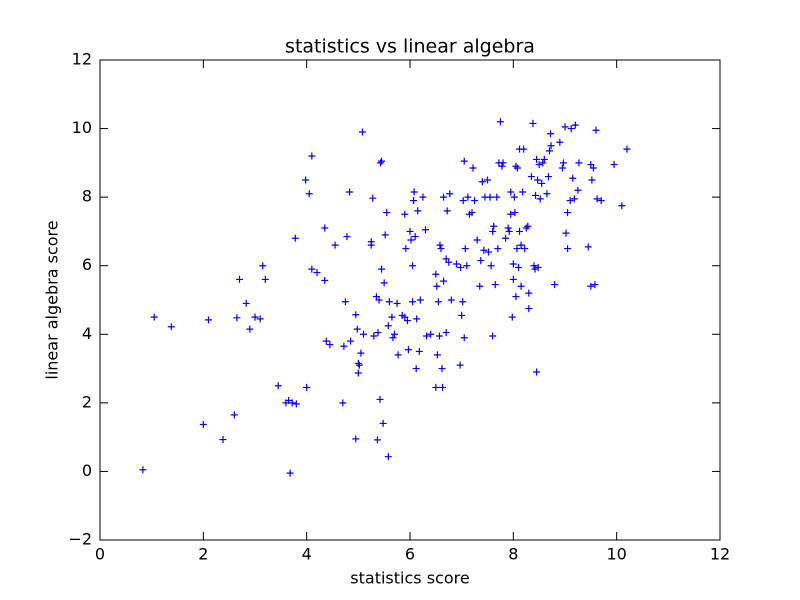 The height and width of the screenshot is (600, 800). I want to click on x-tick-label: 4, so click(307, 554).